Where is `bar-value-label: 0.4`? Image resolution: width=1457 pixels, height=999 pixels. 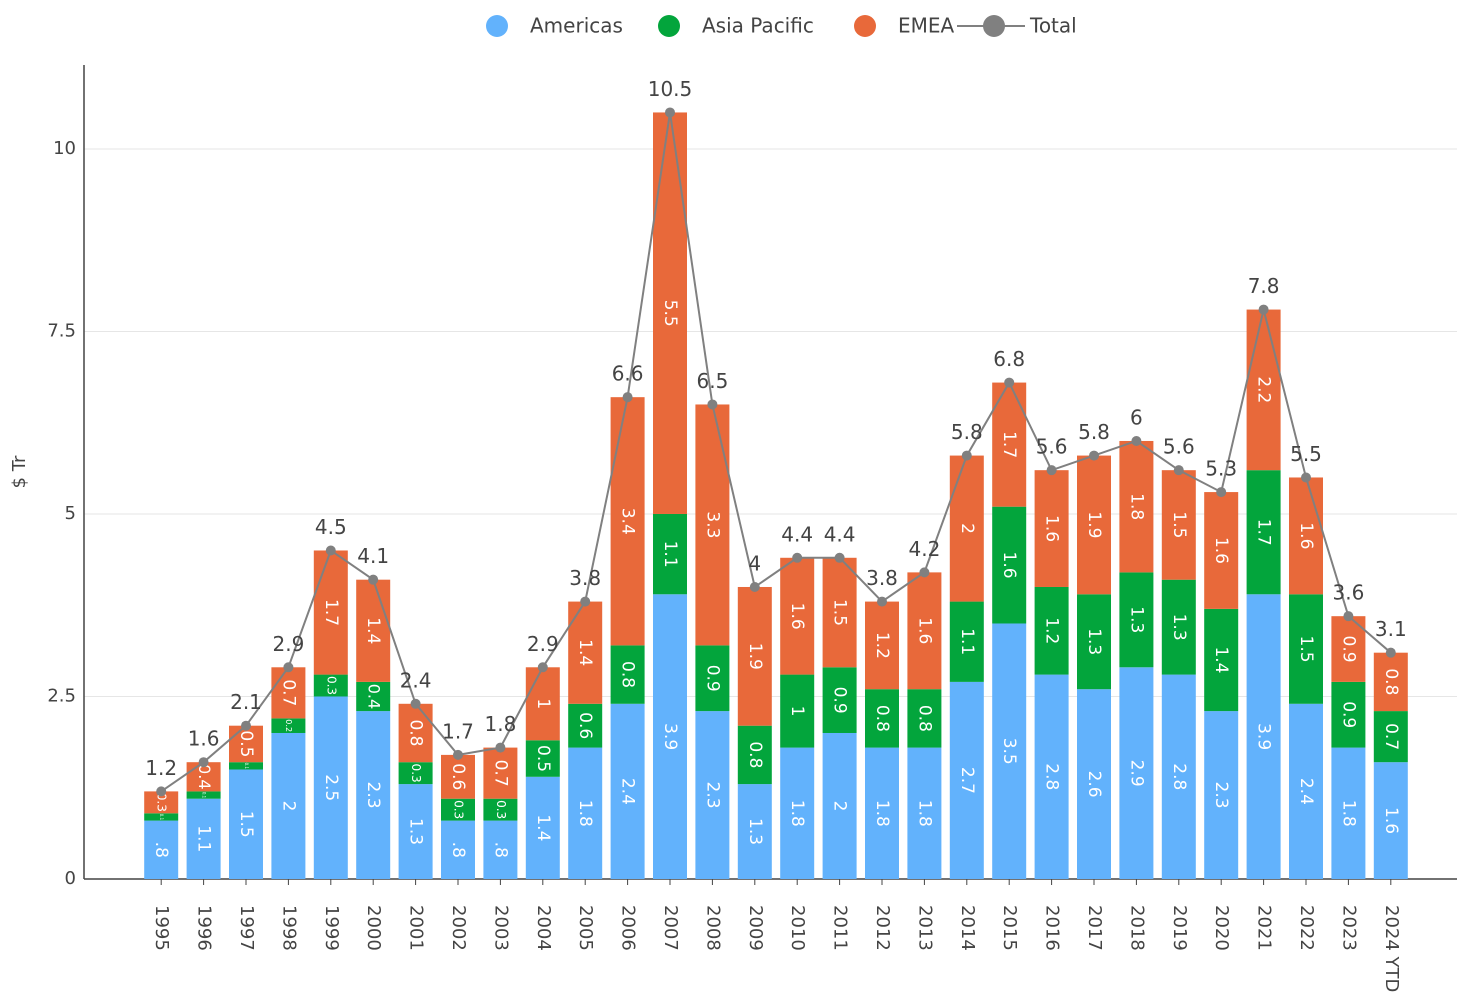 bar-value-label: 0.4 is located at coordinates (374, 697).